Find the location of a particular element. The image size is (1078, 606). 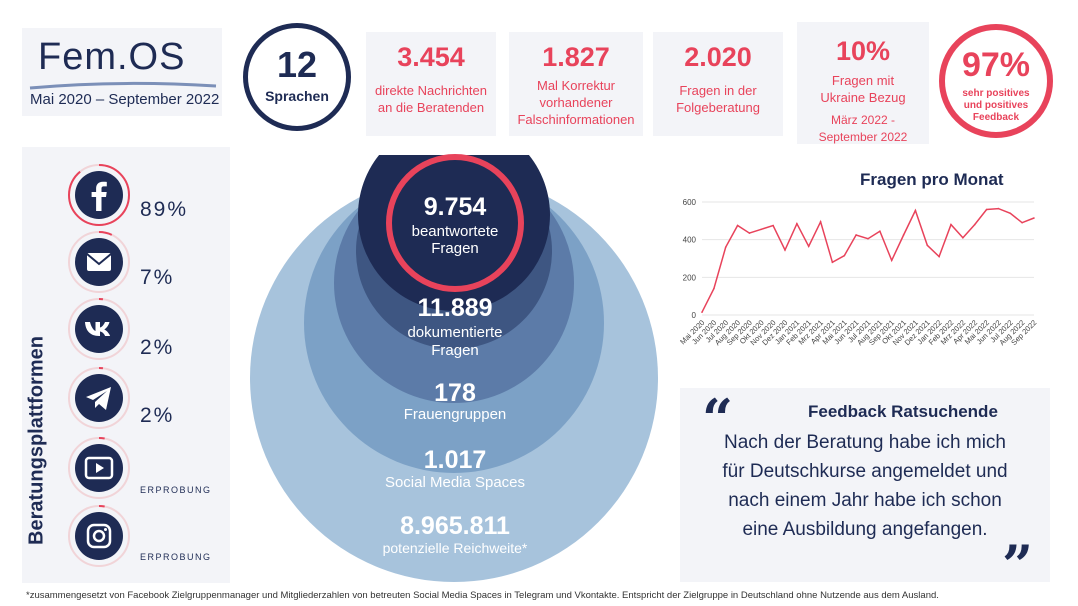

stat-label: direkte Nachrichten an die Beratenden is located at coordinates (431, 99).